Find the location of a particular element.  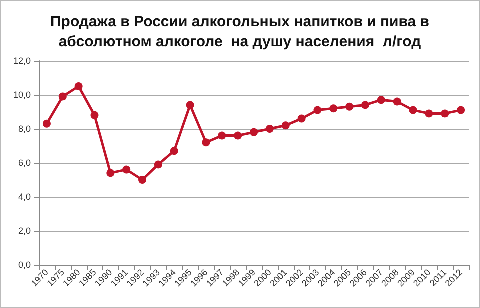

y-tick-label: 8,0 is located at coordinates (24, 129).